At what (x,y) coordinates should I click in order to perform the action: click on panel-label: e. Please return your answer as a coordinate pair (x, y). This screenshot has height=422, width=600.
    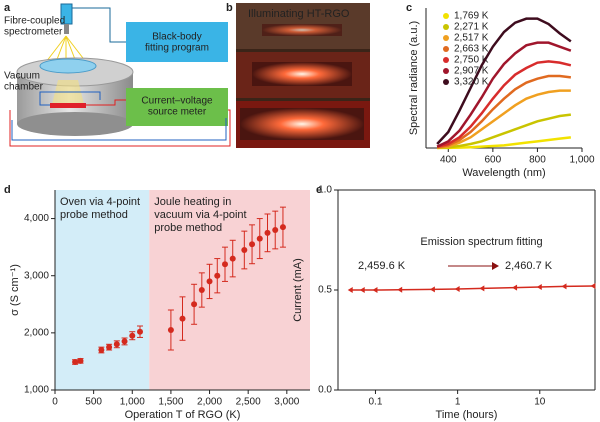
    Looking at the image, I should click on (319, 190).